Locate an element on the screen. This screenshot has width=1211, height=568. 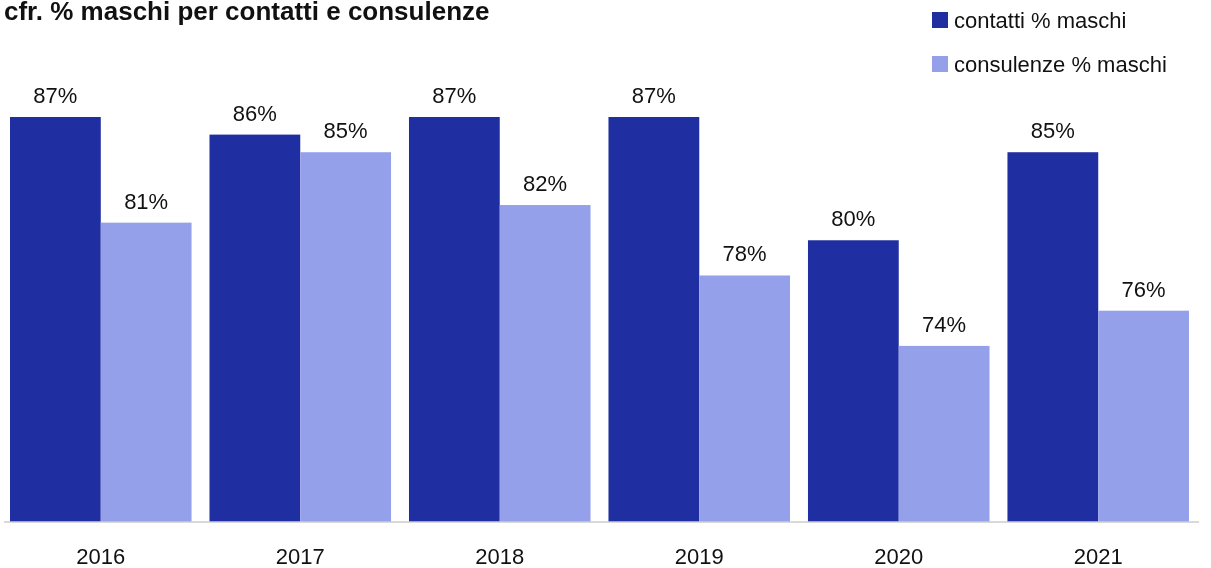
data-label: 76% is located at coordinates (1143, 289).